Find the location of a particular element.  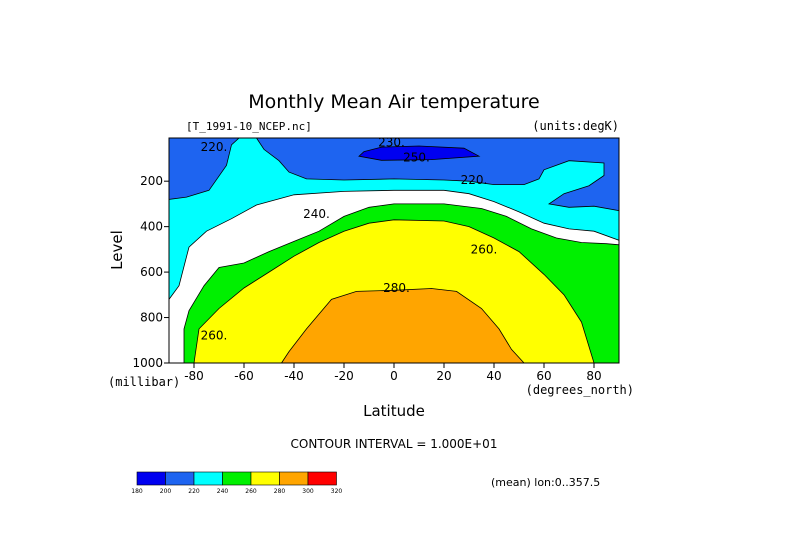

file-label: [T_1991-10_NCEP.nc] is located at coordinates (249, 126).